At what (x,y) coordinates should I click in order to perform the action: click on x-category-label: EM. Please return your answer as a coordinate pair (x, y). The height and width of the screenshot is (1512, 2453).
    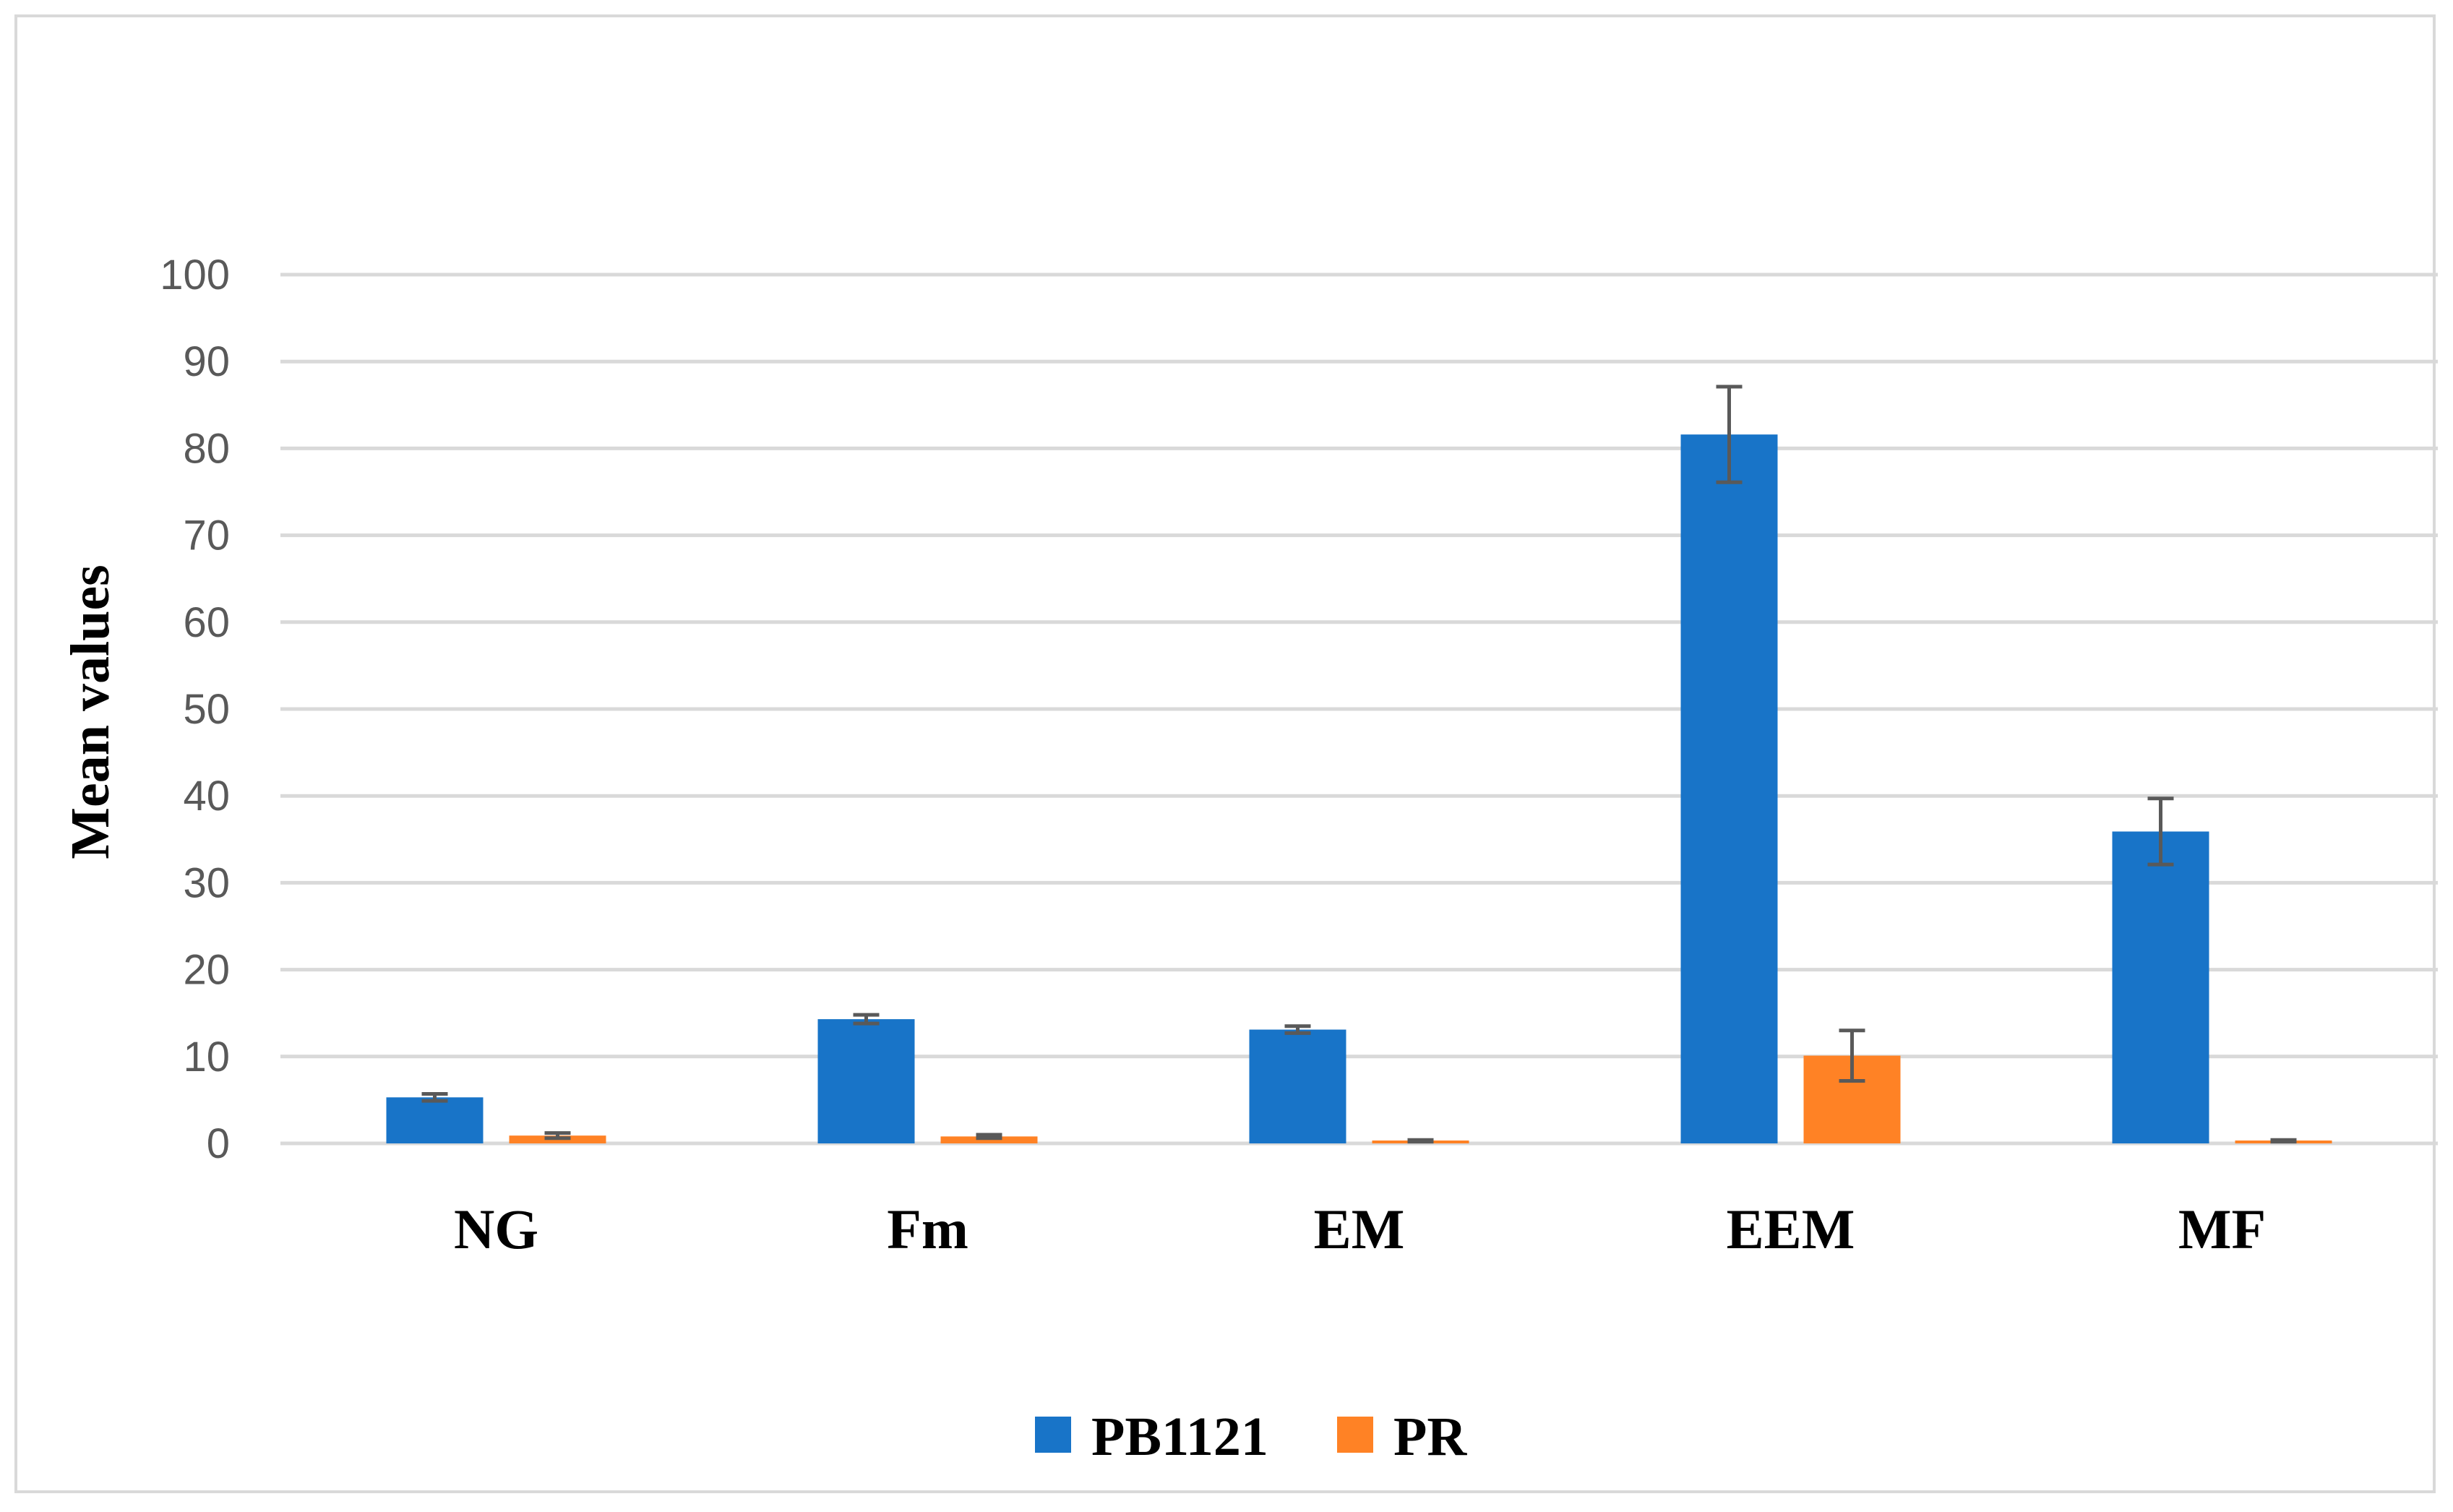
    Looking at the image, I should click on (1359, 1229).